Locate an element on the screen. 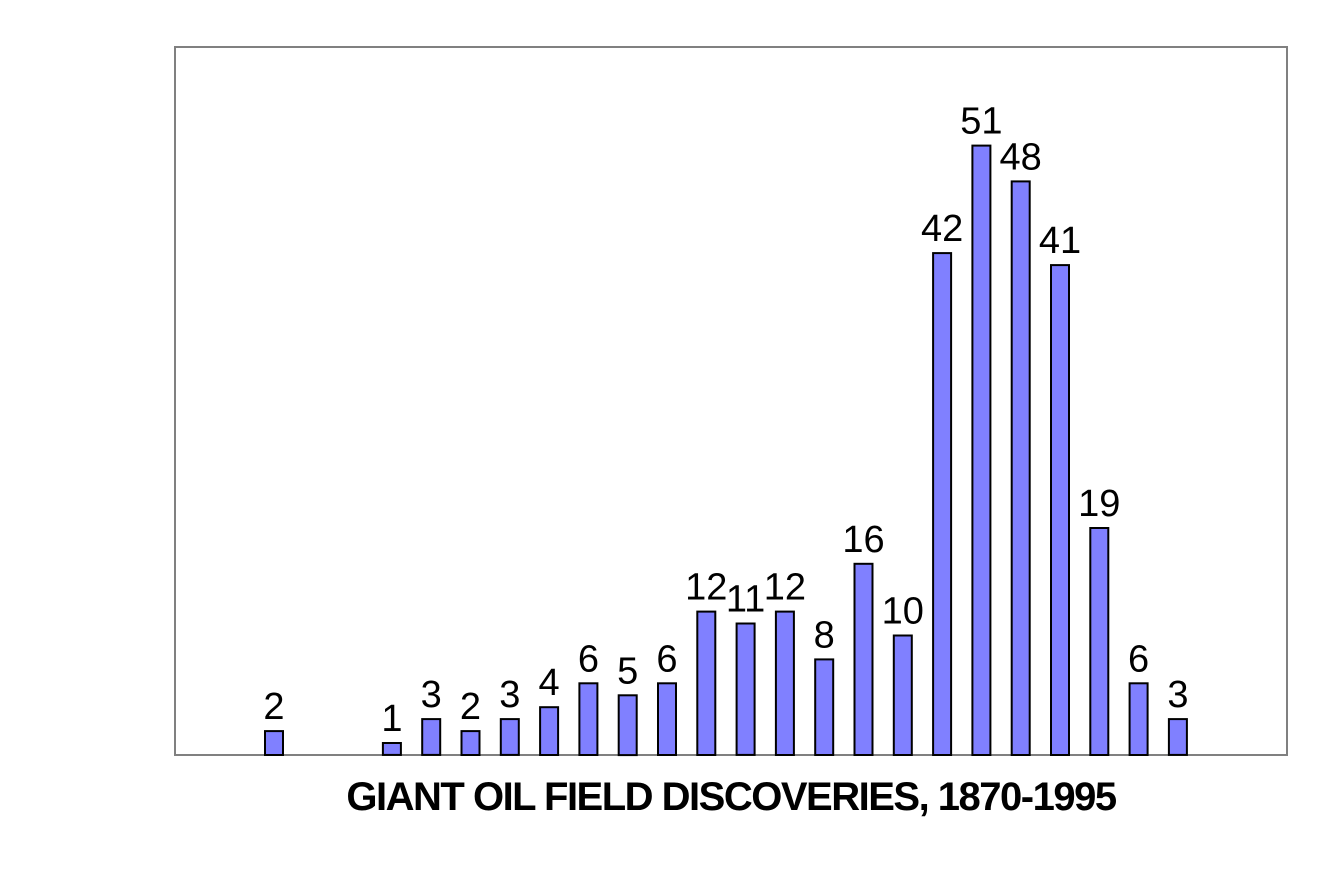 This screenshot has width=1325, height=884. data-label-11: 12 is located at coordinates (706, 588).